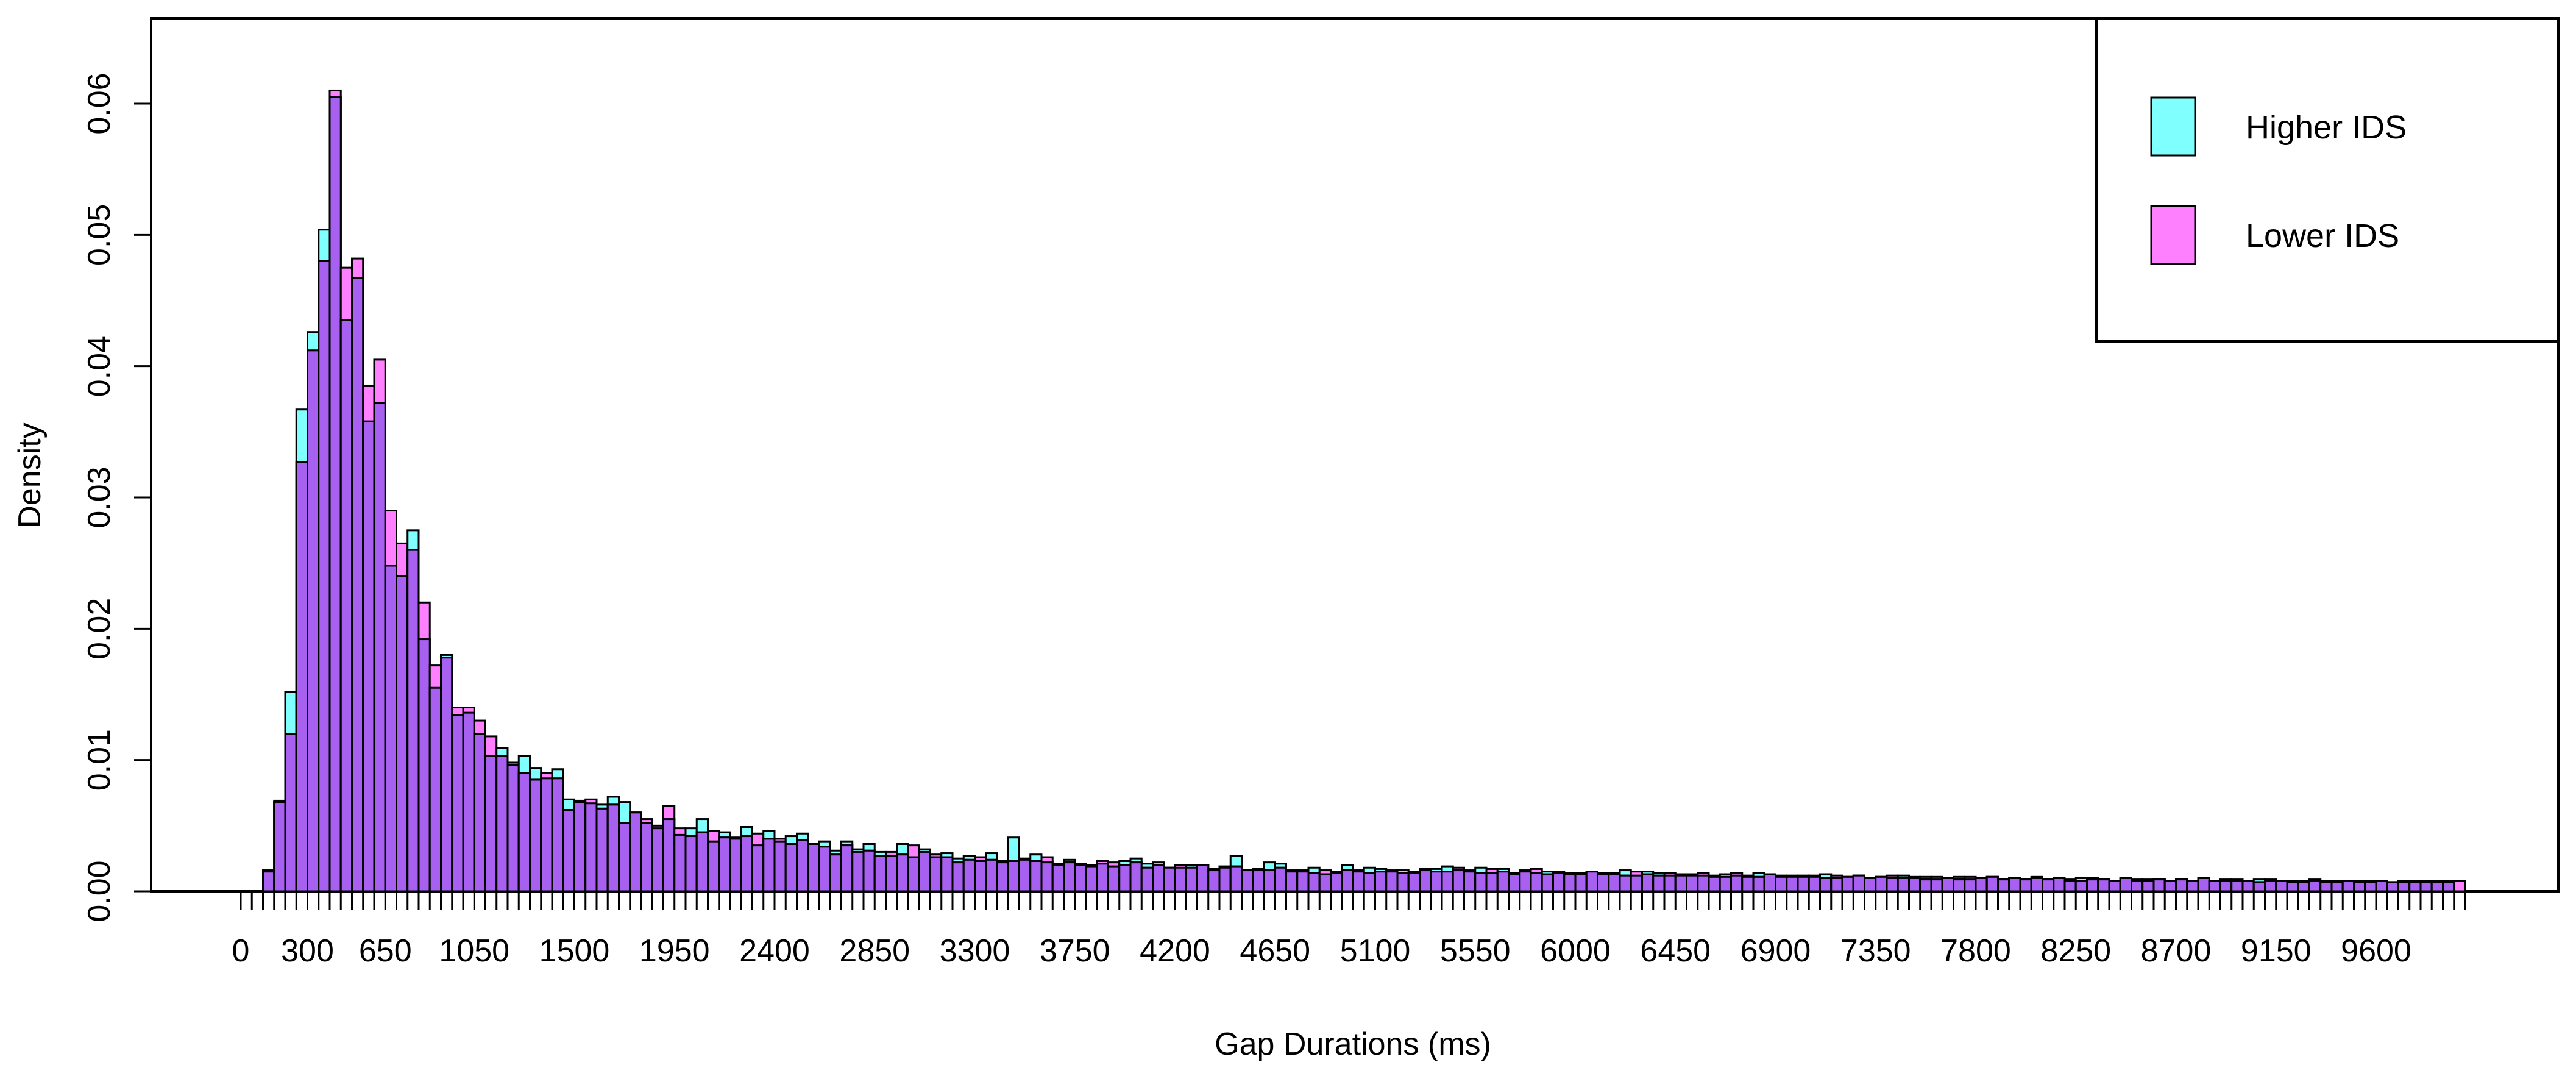 Image resolution: width=2576 pixels, height=1076 pixels. I want to click on x-tick-label: 6900, so click(1776, 951).